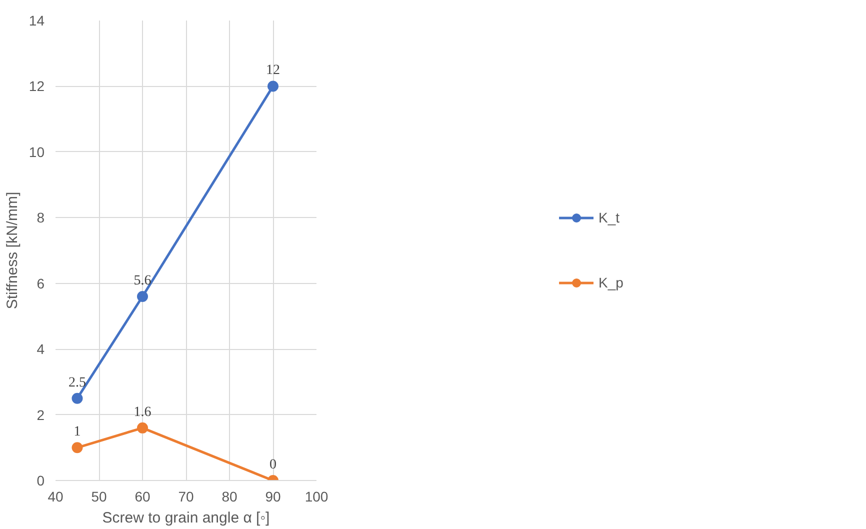 Image resolution: width=866 pixels, height=529 pixels. I want to click on x-tick-label: 70, so click(186, 496).